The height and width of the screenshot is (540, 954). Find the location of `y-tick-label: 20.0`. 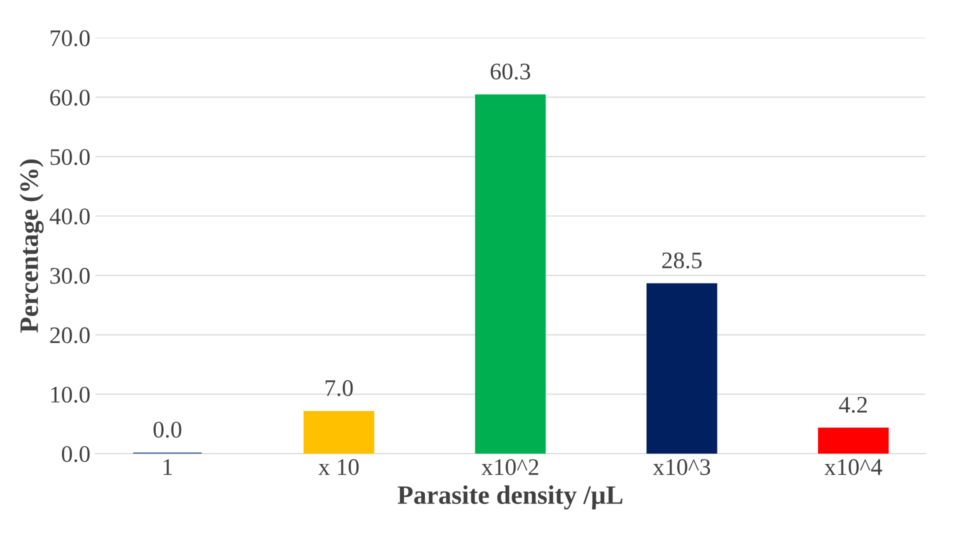

y-tick-label: 20.0 is located at coordinates (70, 335).